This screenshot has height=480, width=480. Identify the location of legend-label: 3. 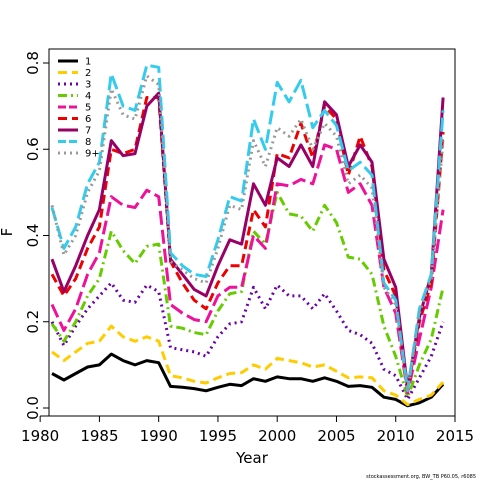
(88, 85).